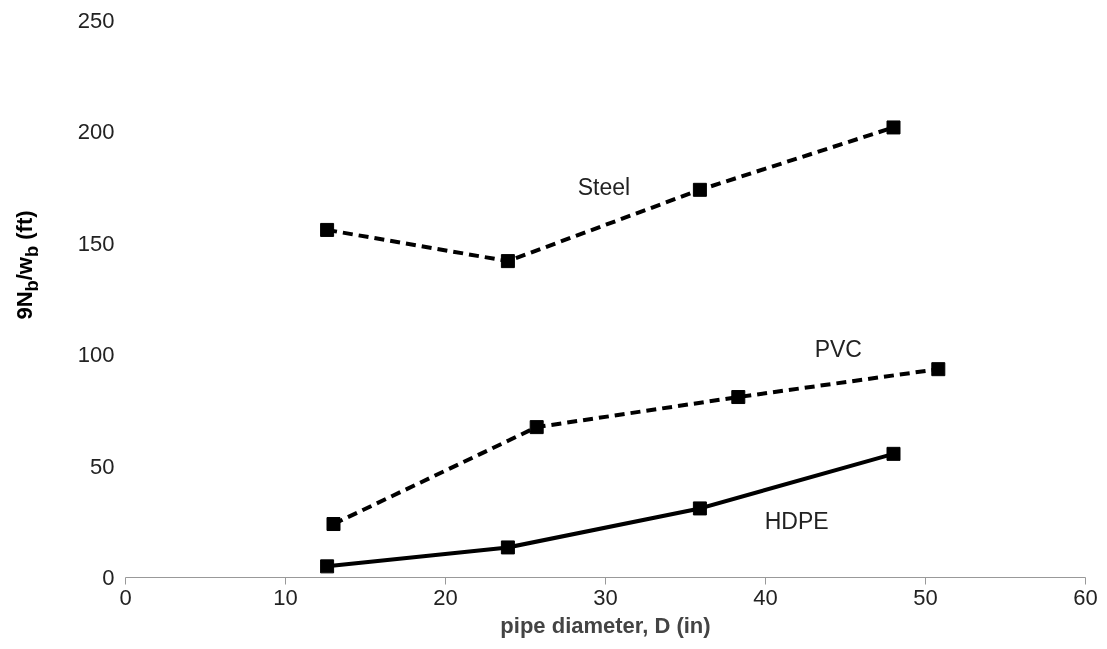 Image resolution: width=1107 pixels, height=649 pixels. What do you see at coordinates (1085, 597) in the screenshot?
I see `x-tick-label: 60` at bounding box center [1085, 597].